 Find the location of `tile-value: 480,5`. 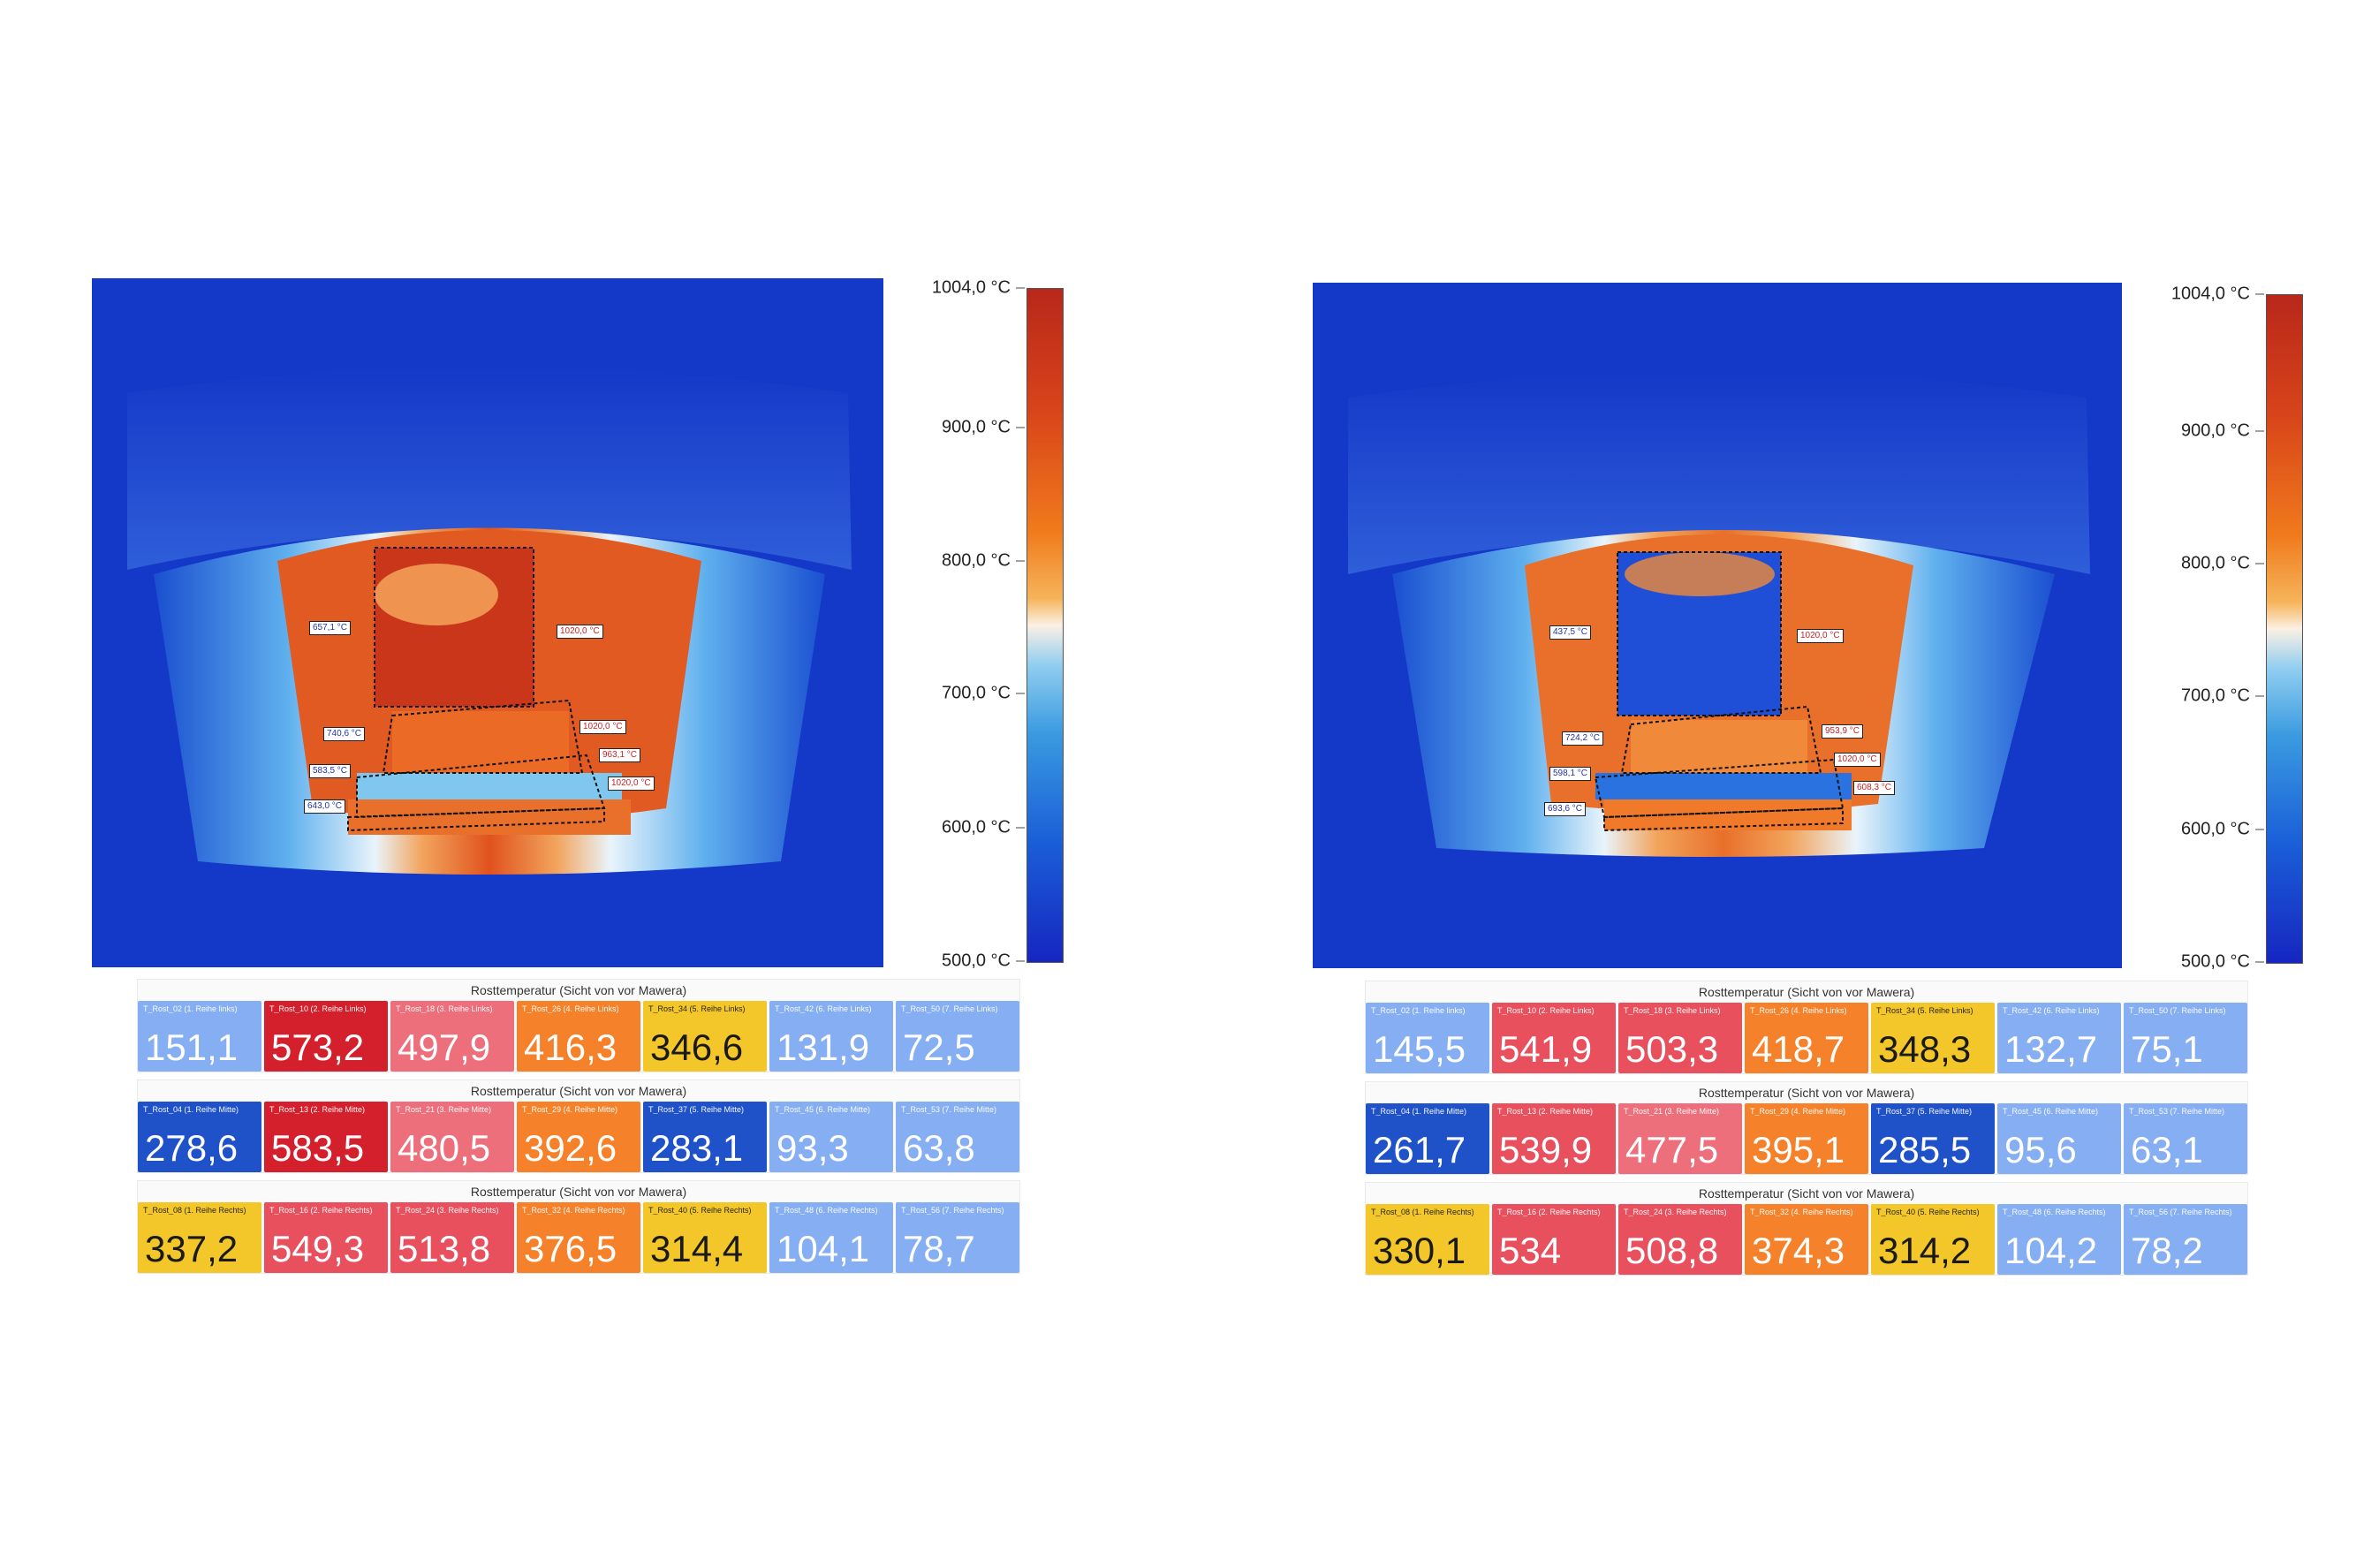

tile-value: 480,5 is located at coordinates (444, 1148).